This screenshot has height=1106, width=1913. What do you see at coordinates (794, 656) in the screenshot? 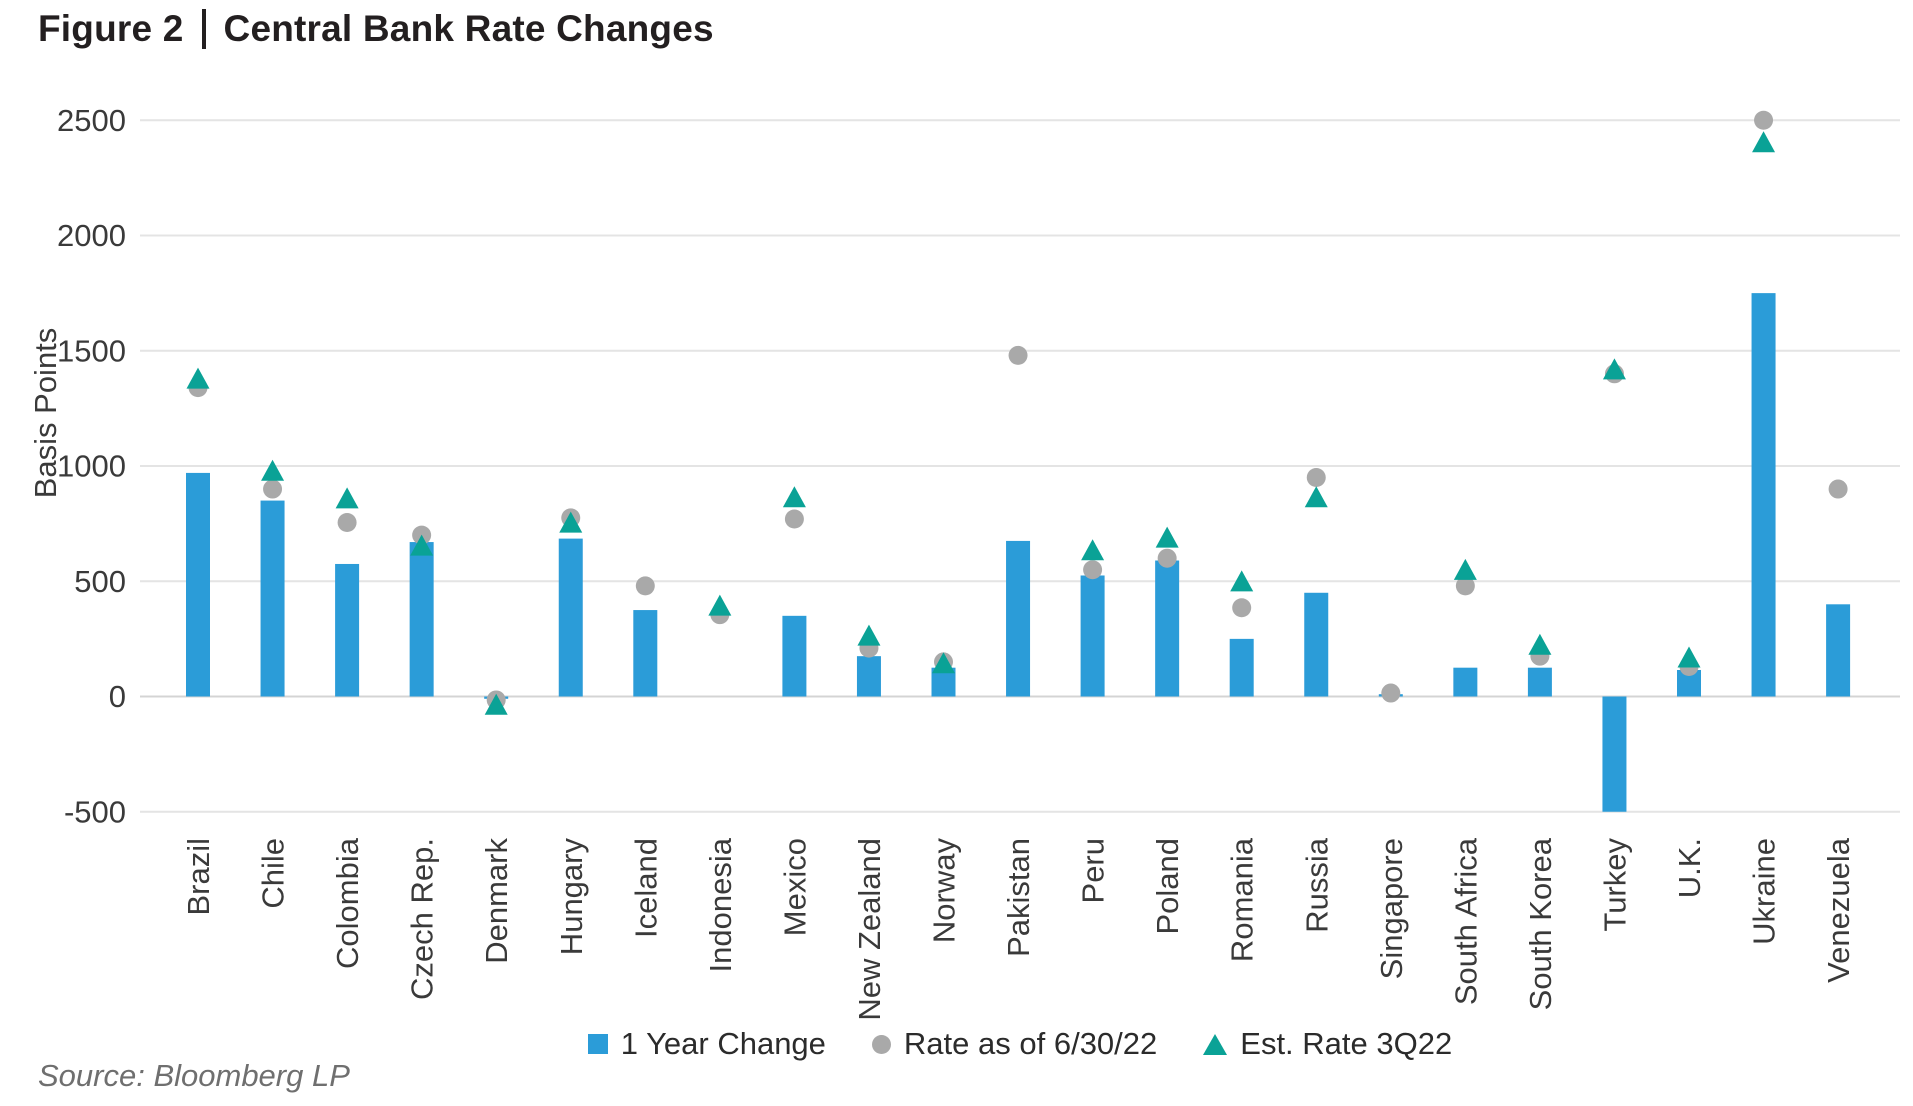
I see `bar-mexico` at bounding box center [794, 656].